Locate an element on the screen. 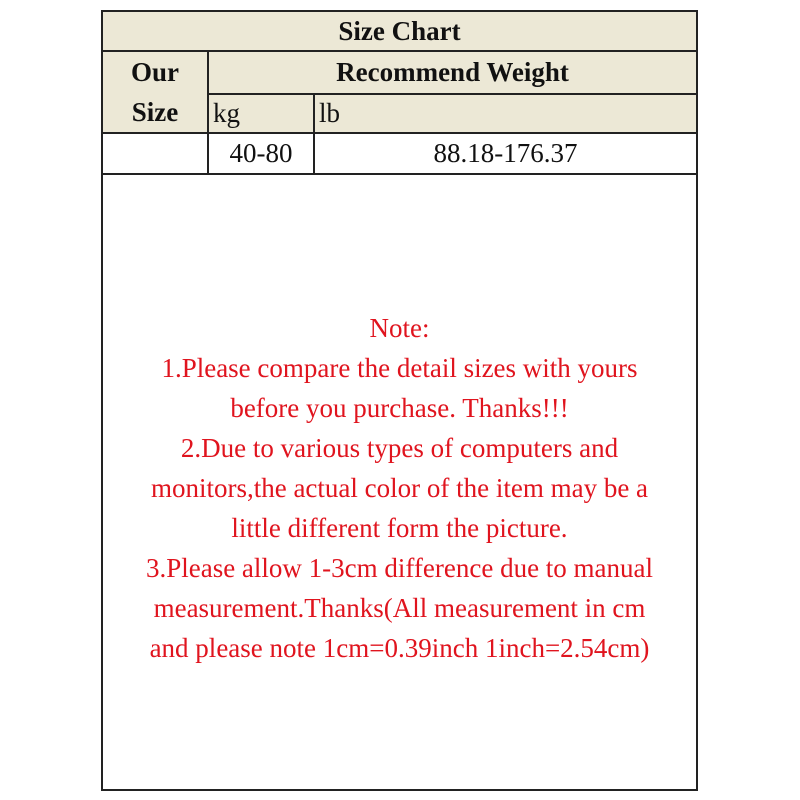 The image size is (800, 800). note-line: measurement.Thanks(All measurement in cm is located at coordinates (399, 608).